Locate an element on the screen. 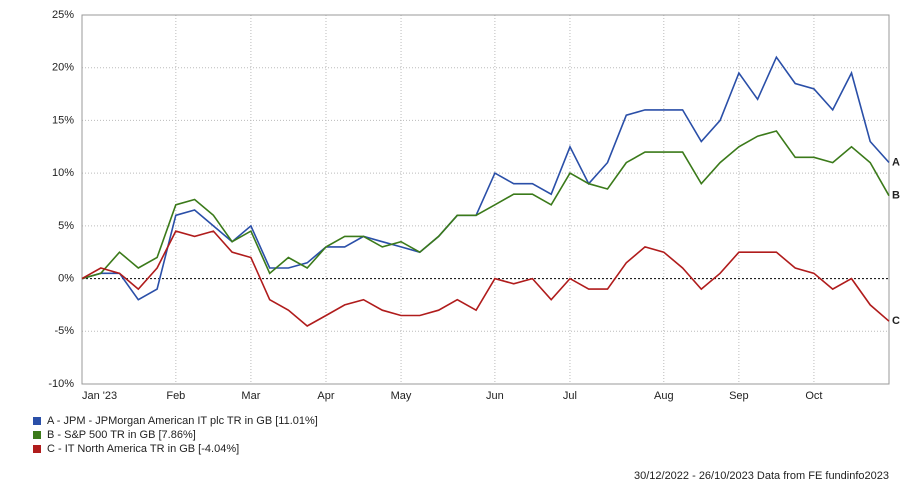  legend-label: C - IT North America TR in GB [-4.04%] is located at coordinates (143, 449).